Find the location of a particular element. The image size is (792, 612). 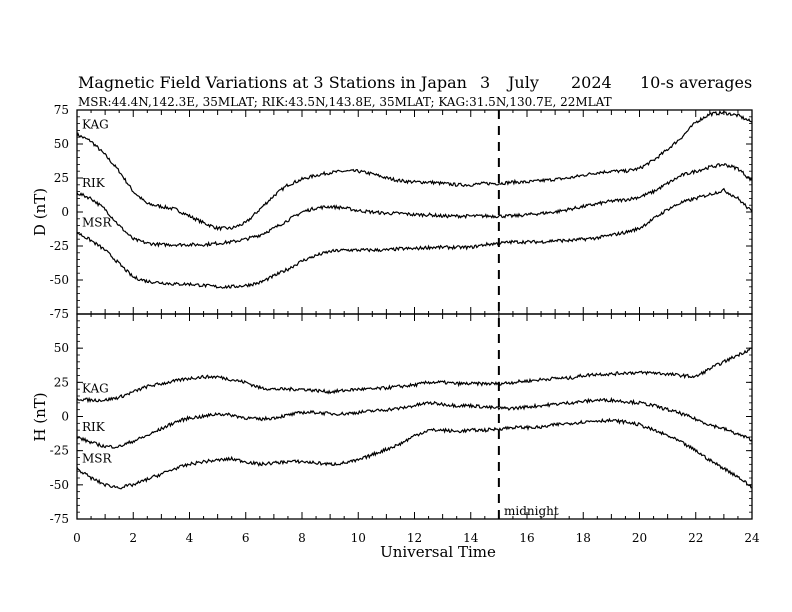

x-tick-label: 4 is located at coordinates (190, 538).